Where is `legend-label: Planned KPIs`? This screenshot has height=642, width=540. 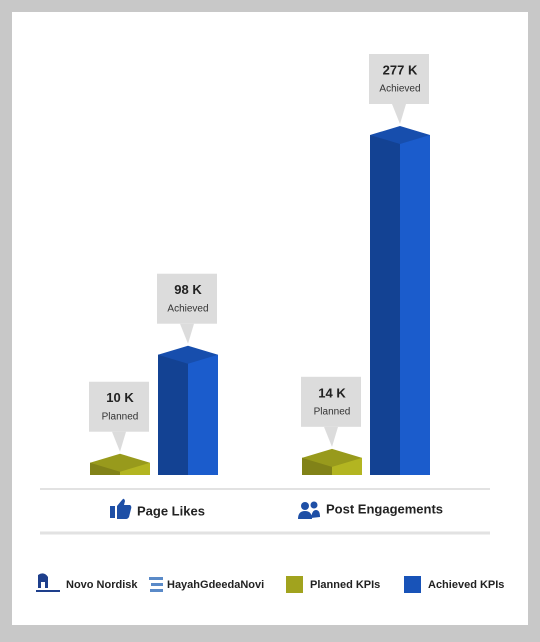 legend-label: Planned KPIs is located at coordinates (345, 585).